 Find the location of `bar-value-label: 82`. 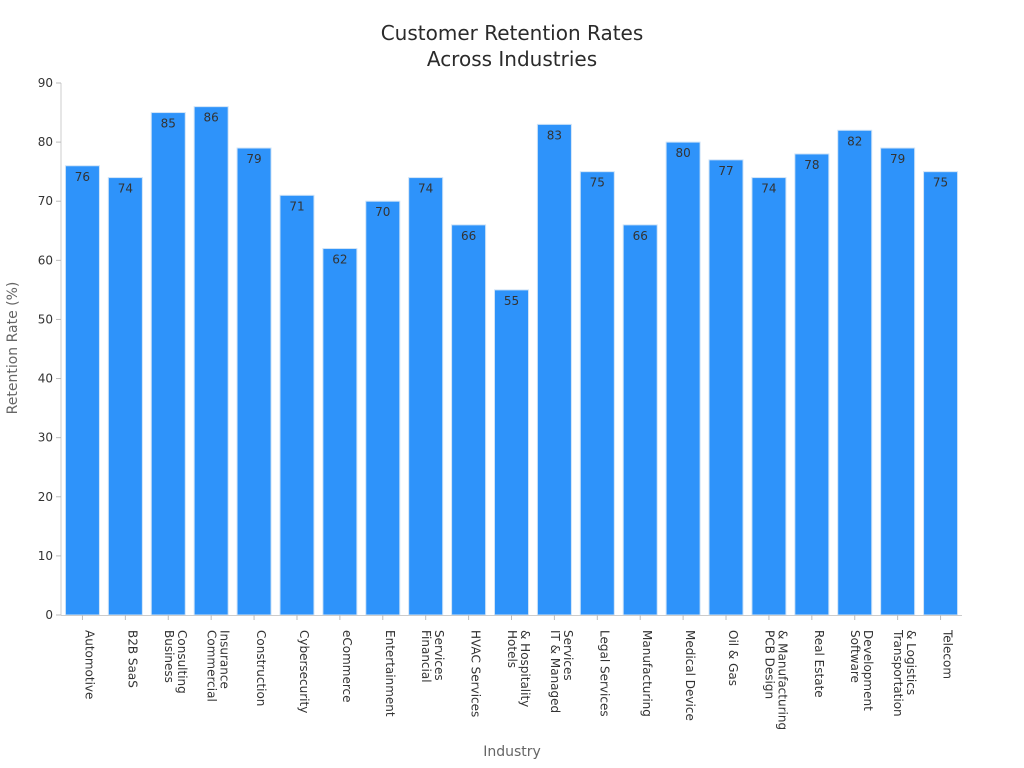

bar-value-label: 82 is located at coordinates (854, 141).